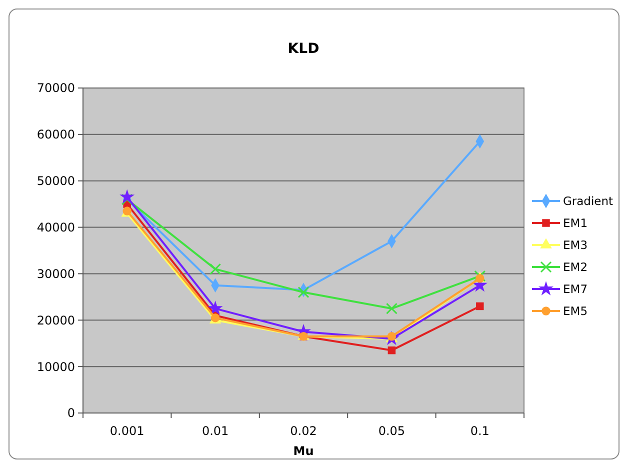  I want to click on x-tick-label: 0.02, so click(303, 431).